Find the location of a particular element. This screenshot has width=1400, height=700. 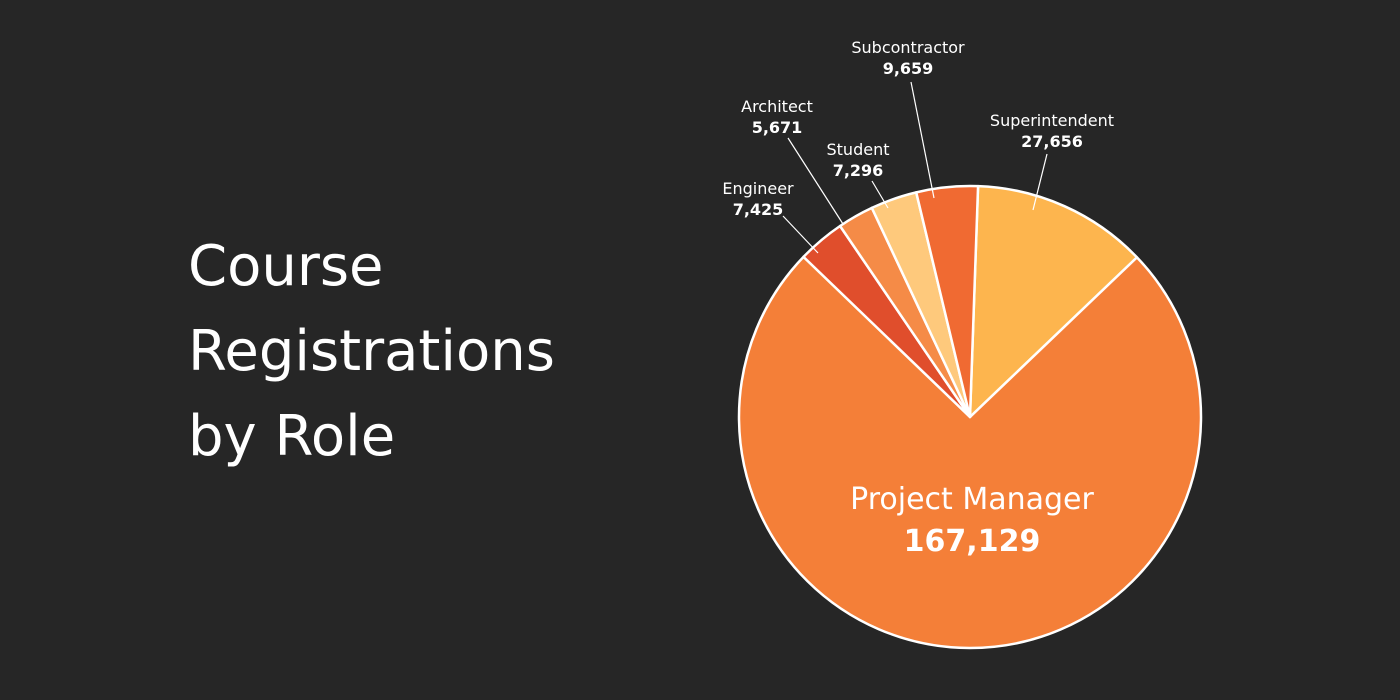

title-line-2: Registrations is located at coordinates (371, 351).